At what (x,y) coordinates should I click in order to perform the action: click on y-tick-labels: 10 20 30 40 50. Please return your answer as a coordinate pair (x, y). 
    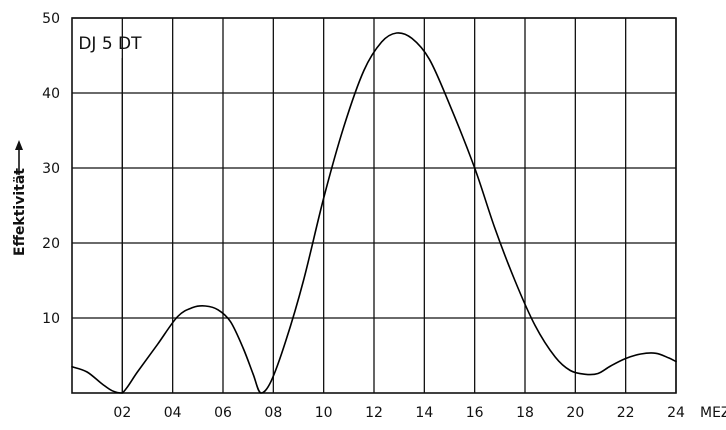
    Looking at the image, I should click on (51, 169).